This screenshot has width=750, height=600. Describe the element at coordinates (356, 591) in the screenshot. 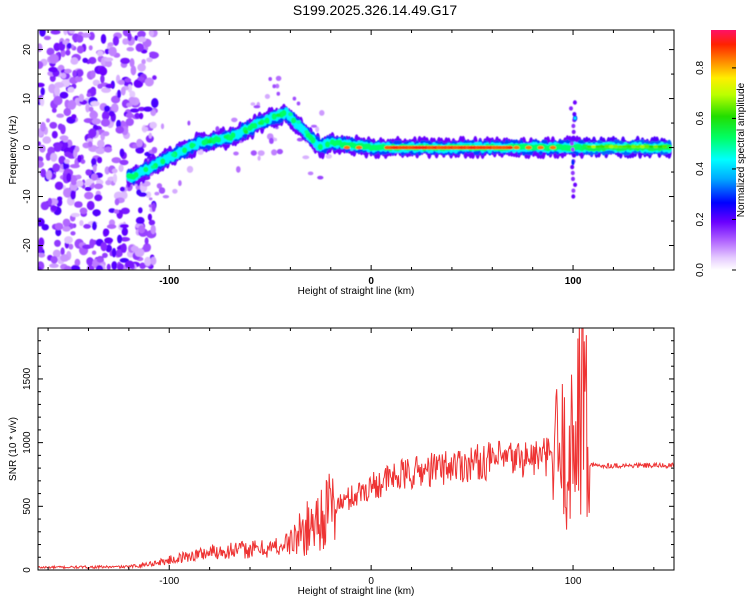

I see `snr-x-axis-label: Height of straight line (km)` at that location.